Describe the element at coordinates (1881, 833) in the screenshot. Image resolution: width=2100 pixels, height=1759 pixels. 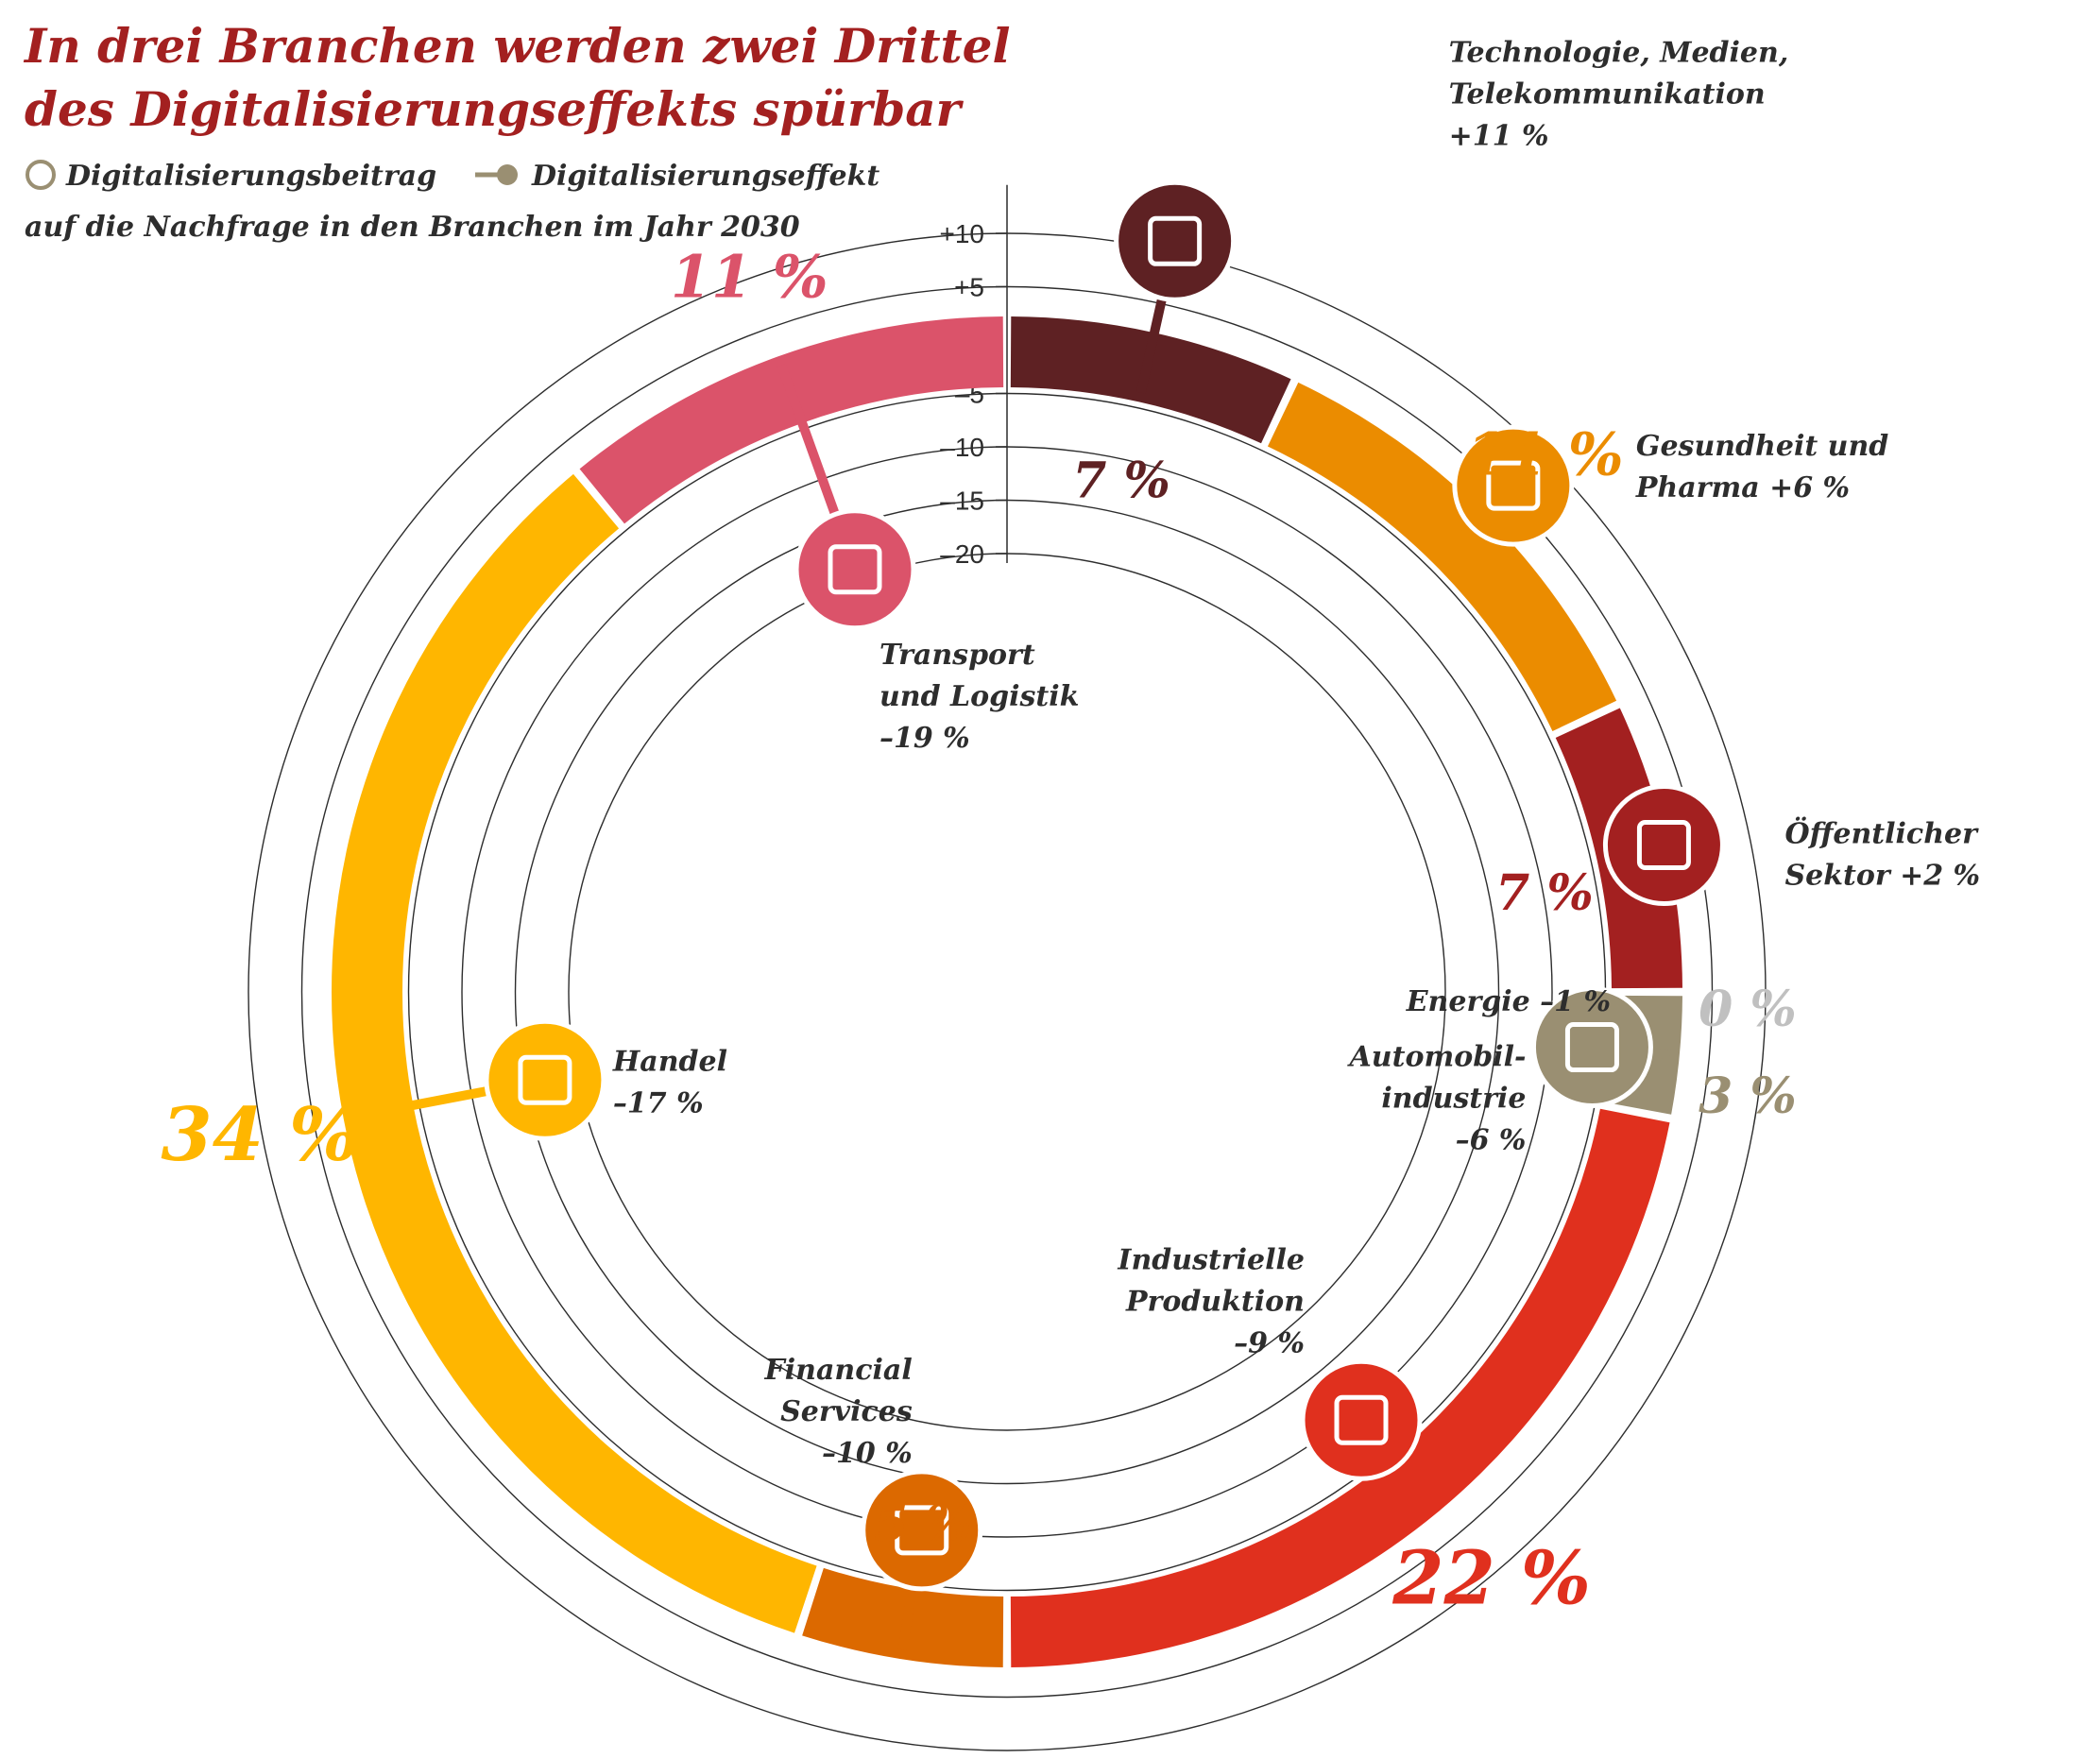
I see `sector-name-public: Öffentlicher` at that location.